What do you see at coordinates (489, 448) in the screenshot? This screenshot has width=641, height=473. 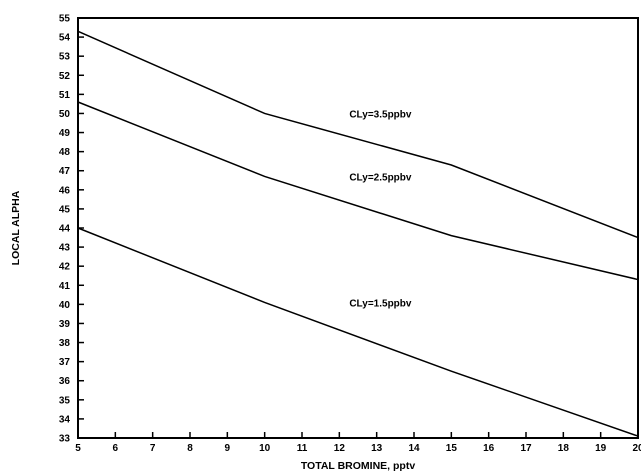 I see `x-tick-label: 16` at bounding box center [489, 448].